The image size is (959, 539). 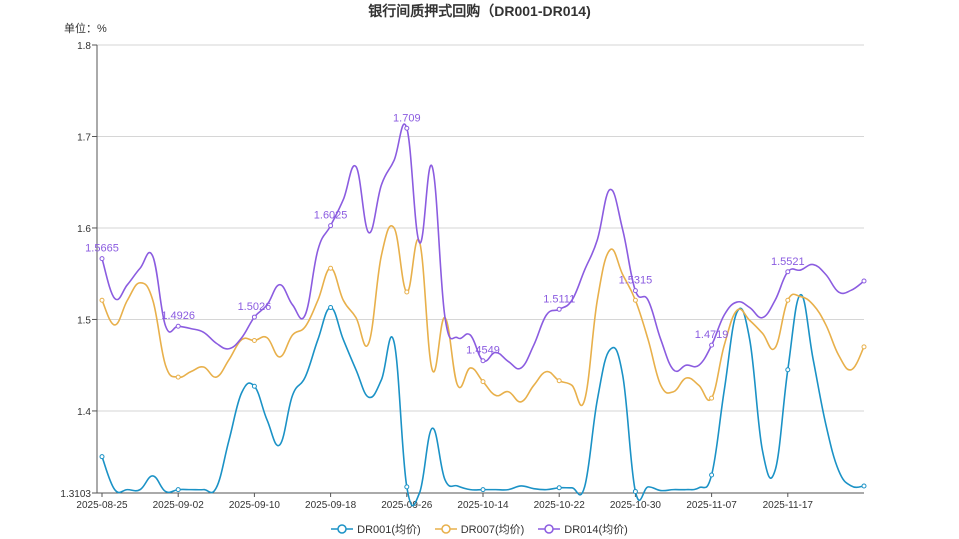 I want to click on x-tick-label: 2025-11-07, so click(x=711, y=505).